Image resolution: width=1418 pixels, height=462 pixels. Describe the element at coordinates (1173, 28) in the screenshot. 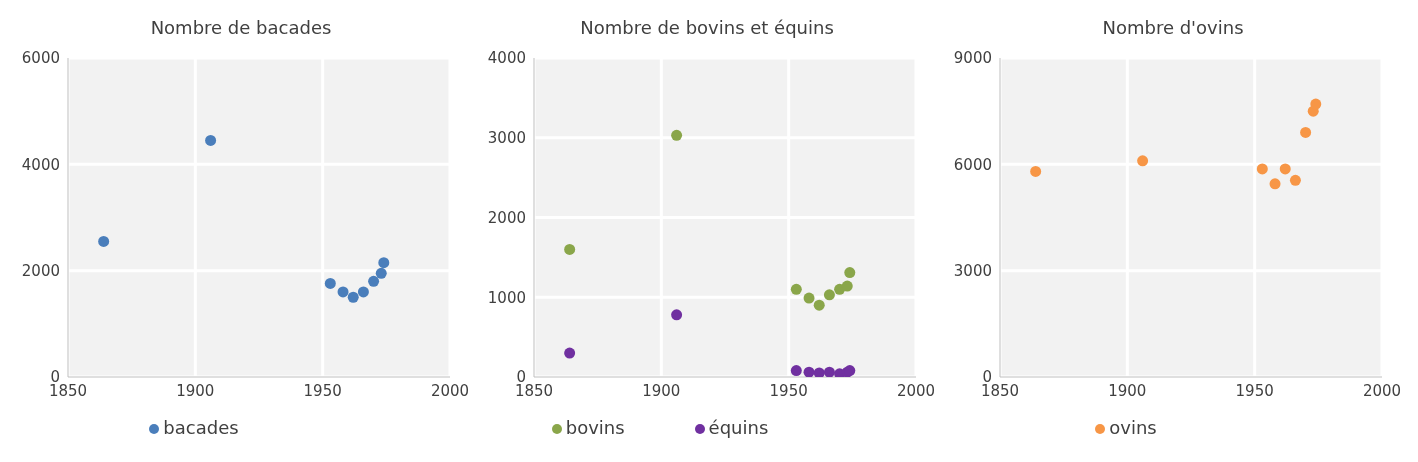

I see `chart-title: Nombre d'ovins` at that location.